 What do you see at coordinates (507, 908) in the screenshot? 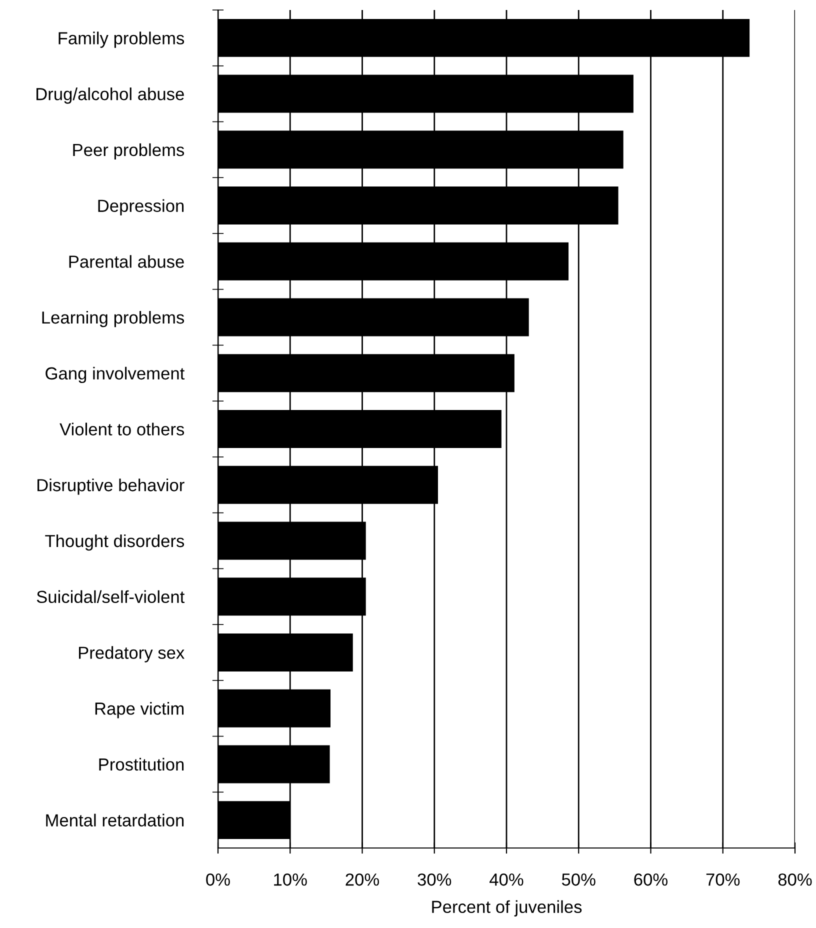
I see `x-axis-title: Percent of juveniles` at bounding box center [507, 908].